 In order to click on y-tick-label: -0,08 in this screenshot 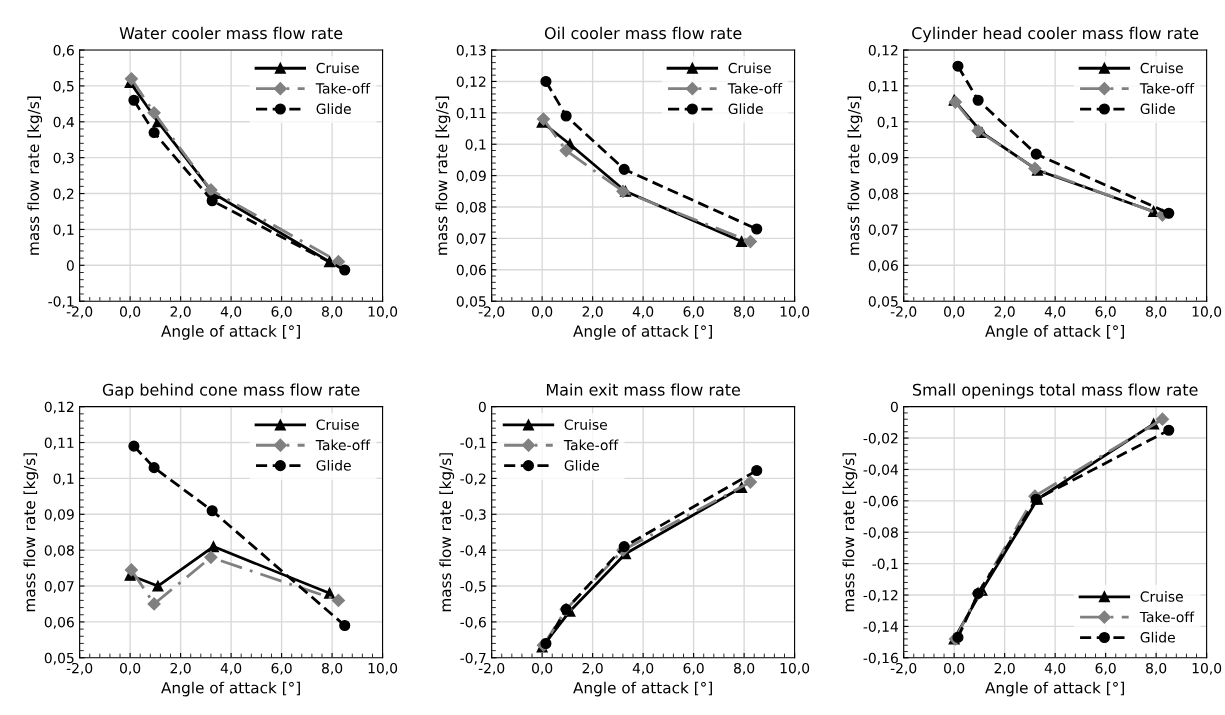, I will do `click(880, 533)`.